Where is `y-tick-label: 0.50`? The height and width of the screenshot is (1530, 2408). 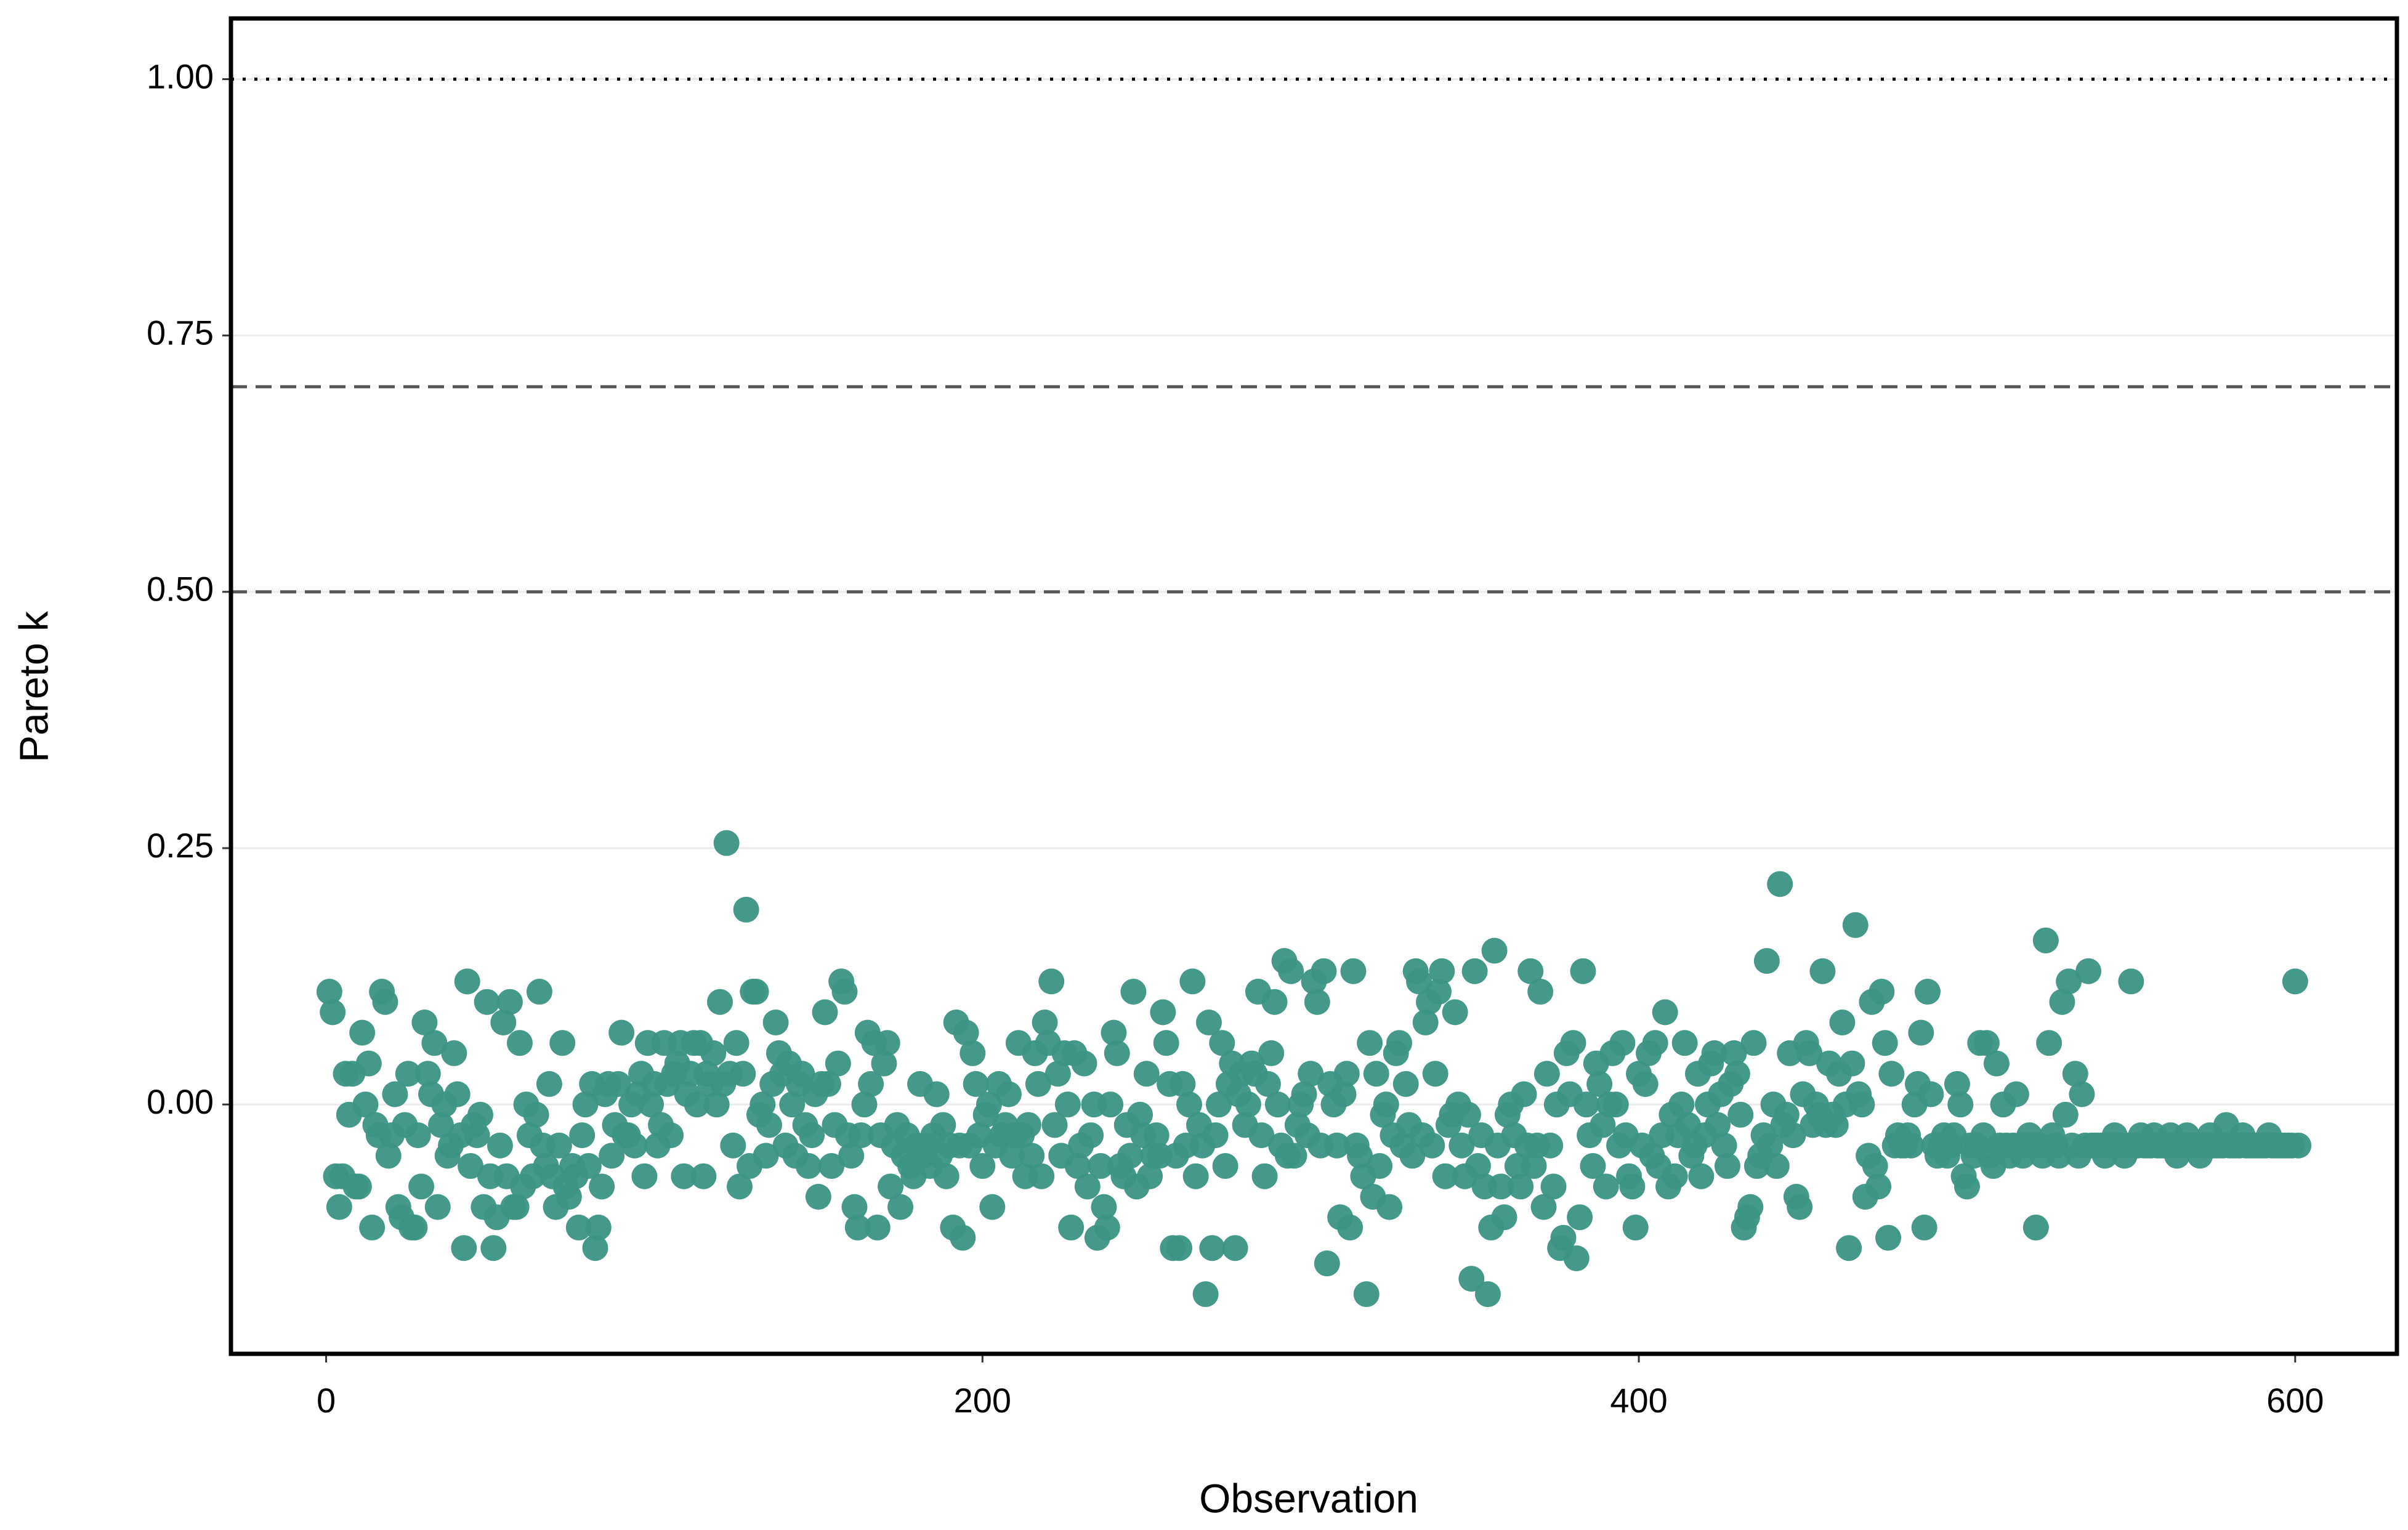
y-tick-label: 0.50 is located at coordinates (180, 589).